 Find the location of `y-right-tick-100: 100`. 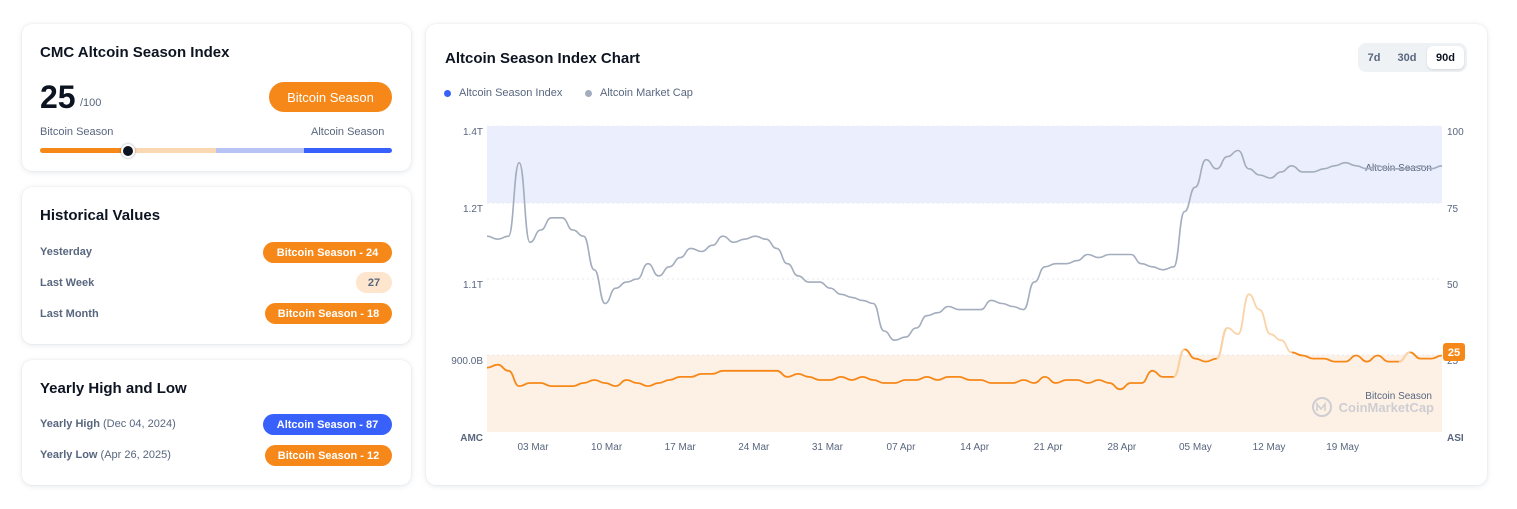

y-right-tick-100: 100 is located at coordinates (1455, 132).